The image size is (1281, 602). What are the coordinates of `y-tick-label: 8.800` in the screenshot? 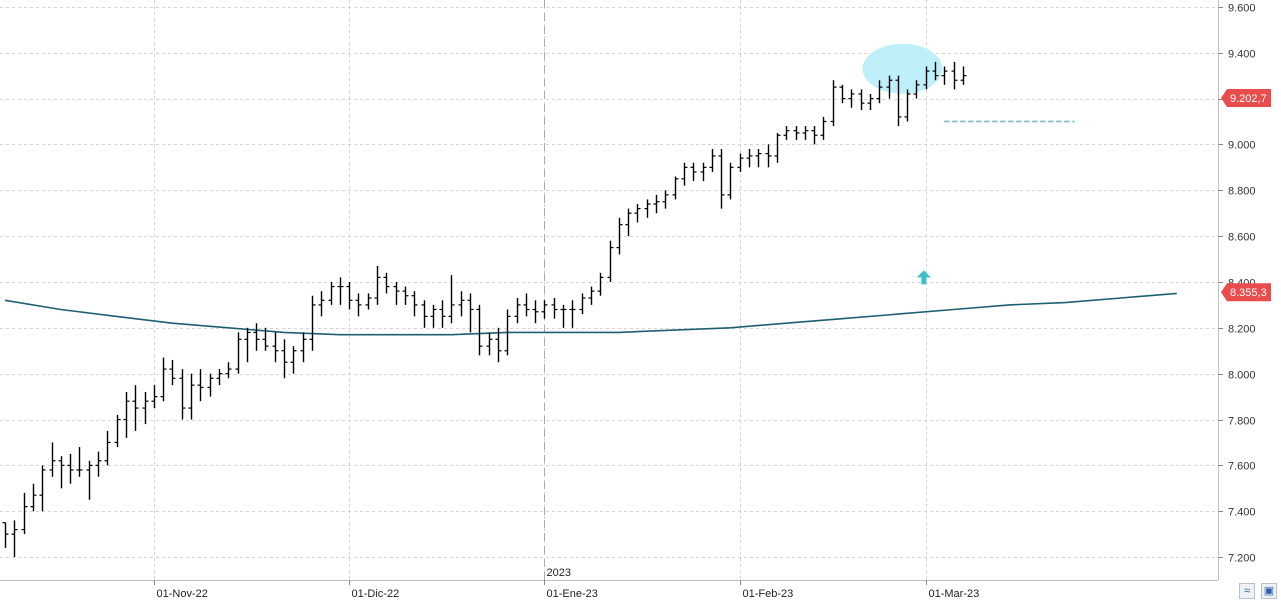 It's located at (1242, 192).